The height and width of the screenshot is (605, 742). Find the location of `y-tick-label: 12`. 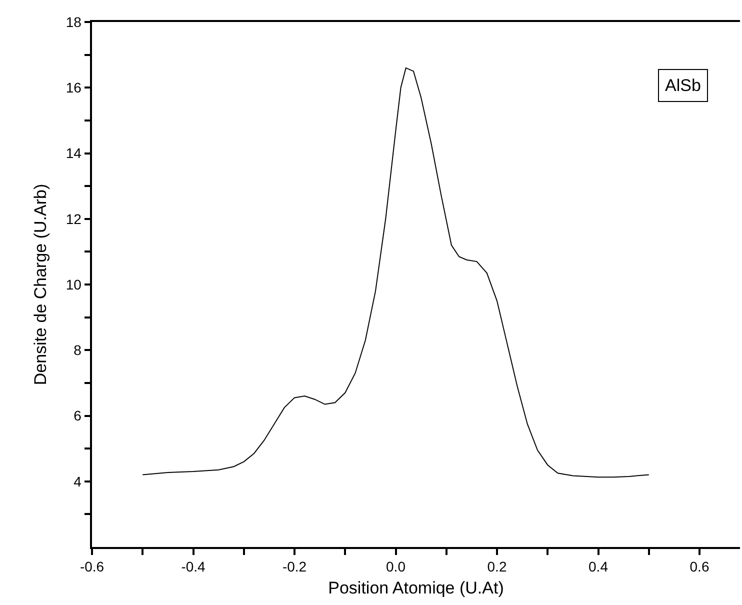

y-tick-label: 12 is located at coordinates (74, 218).